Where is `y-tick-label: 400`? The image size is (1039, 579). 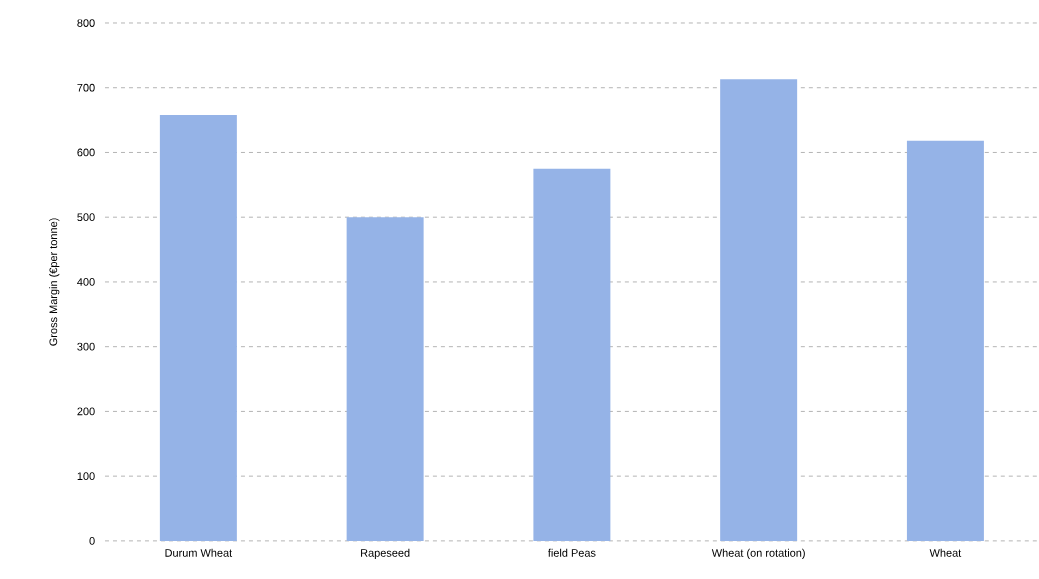 y-tick-label: 400 is located at coordinates (86, 282).